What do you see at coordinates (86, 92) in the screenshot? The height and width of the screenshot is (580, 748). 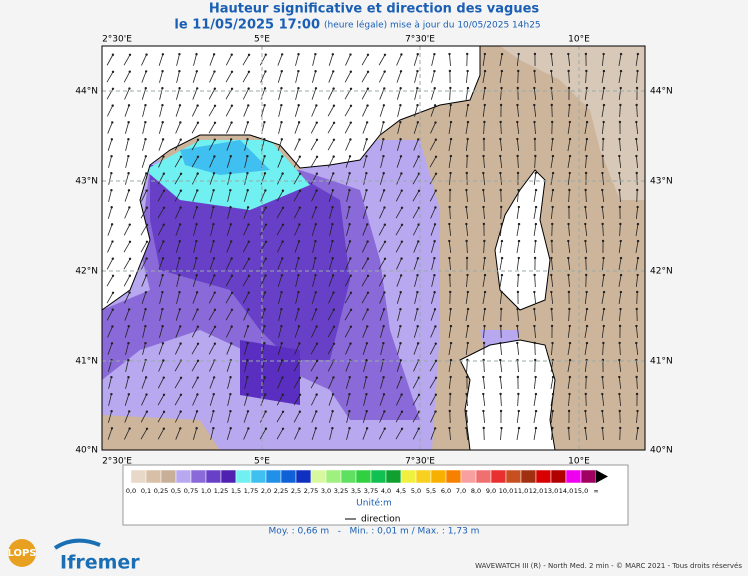 I see `lat-label: 44°N` at bounding box center [86, 92].